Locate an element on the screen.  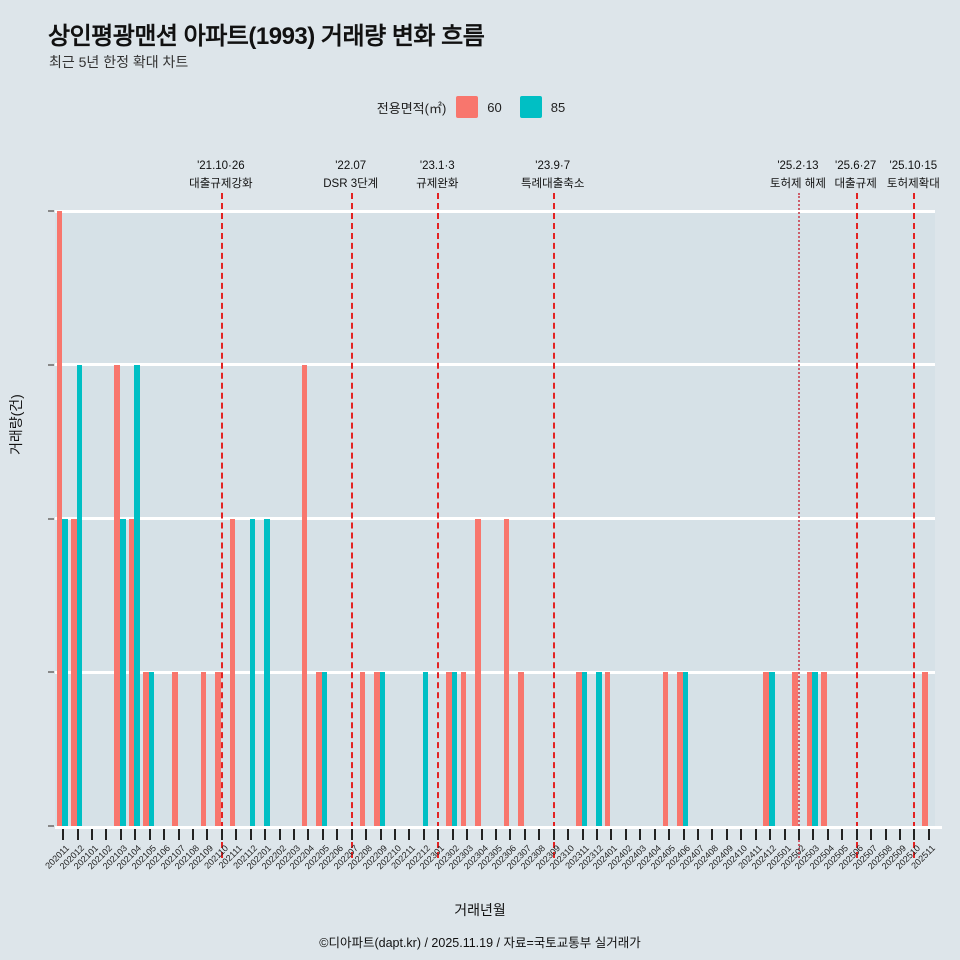
event-name-label: 대출규제 is located at coordinates (855, 184).